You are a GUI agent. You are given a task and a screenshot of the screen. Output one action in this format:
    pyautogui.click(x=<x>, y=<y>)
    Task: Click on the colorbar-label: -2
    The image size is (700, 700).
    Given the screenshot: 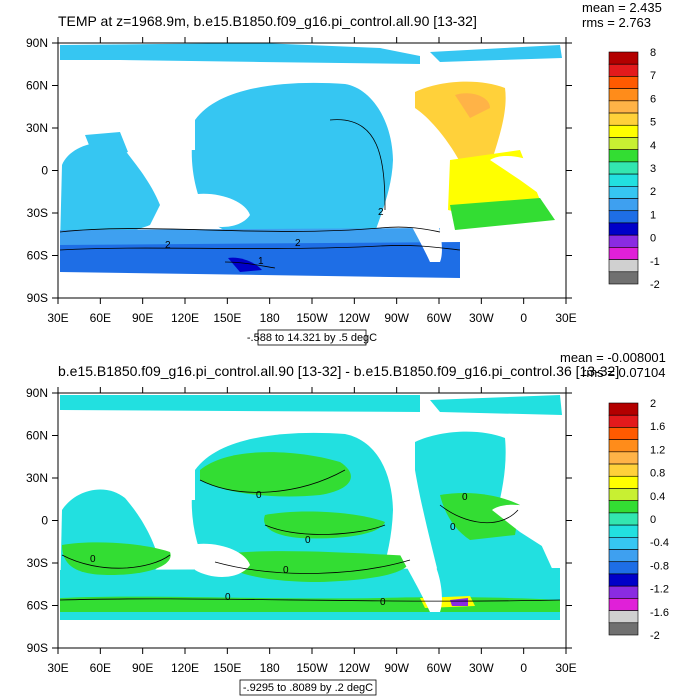 What is the action you would take?
    pyautogui.click(x=655, y=285)
    